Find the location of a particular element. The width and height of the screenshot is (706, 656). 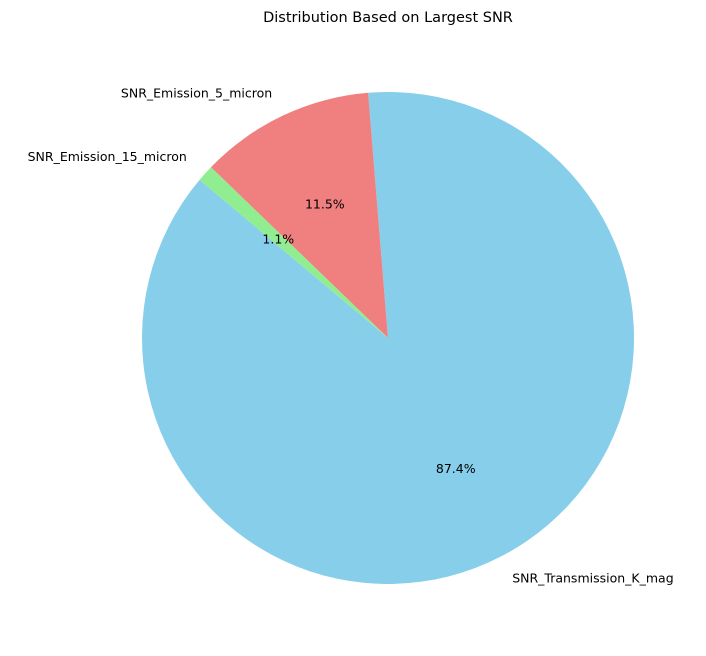

slice-label: SNR_Emission_5_micron is located at coordinates (196, 92).